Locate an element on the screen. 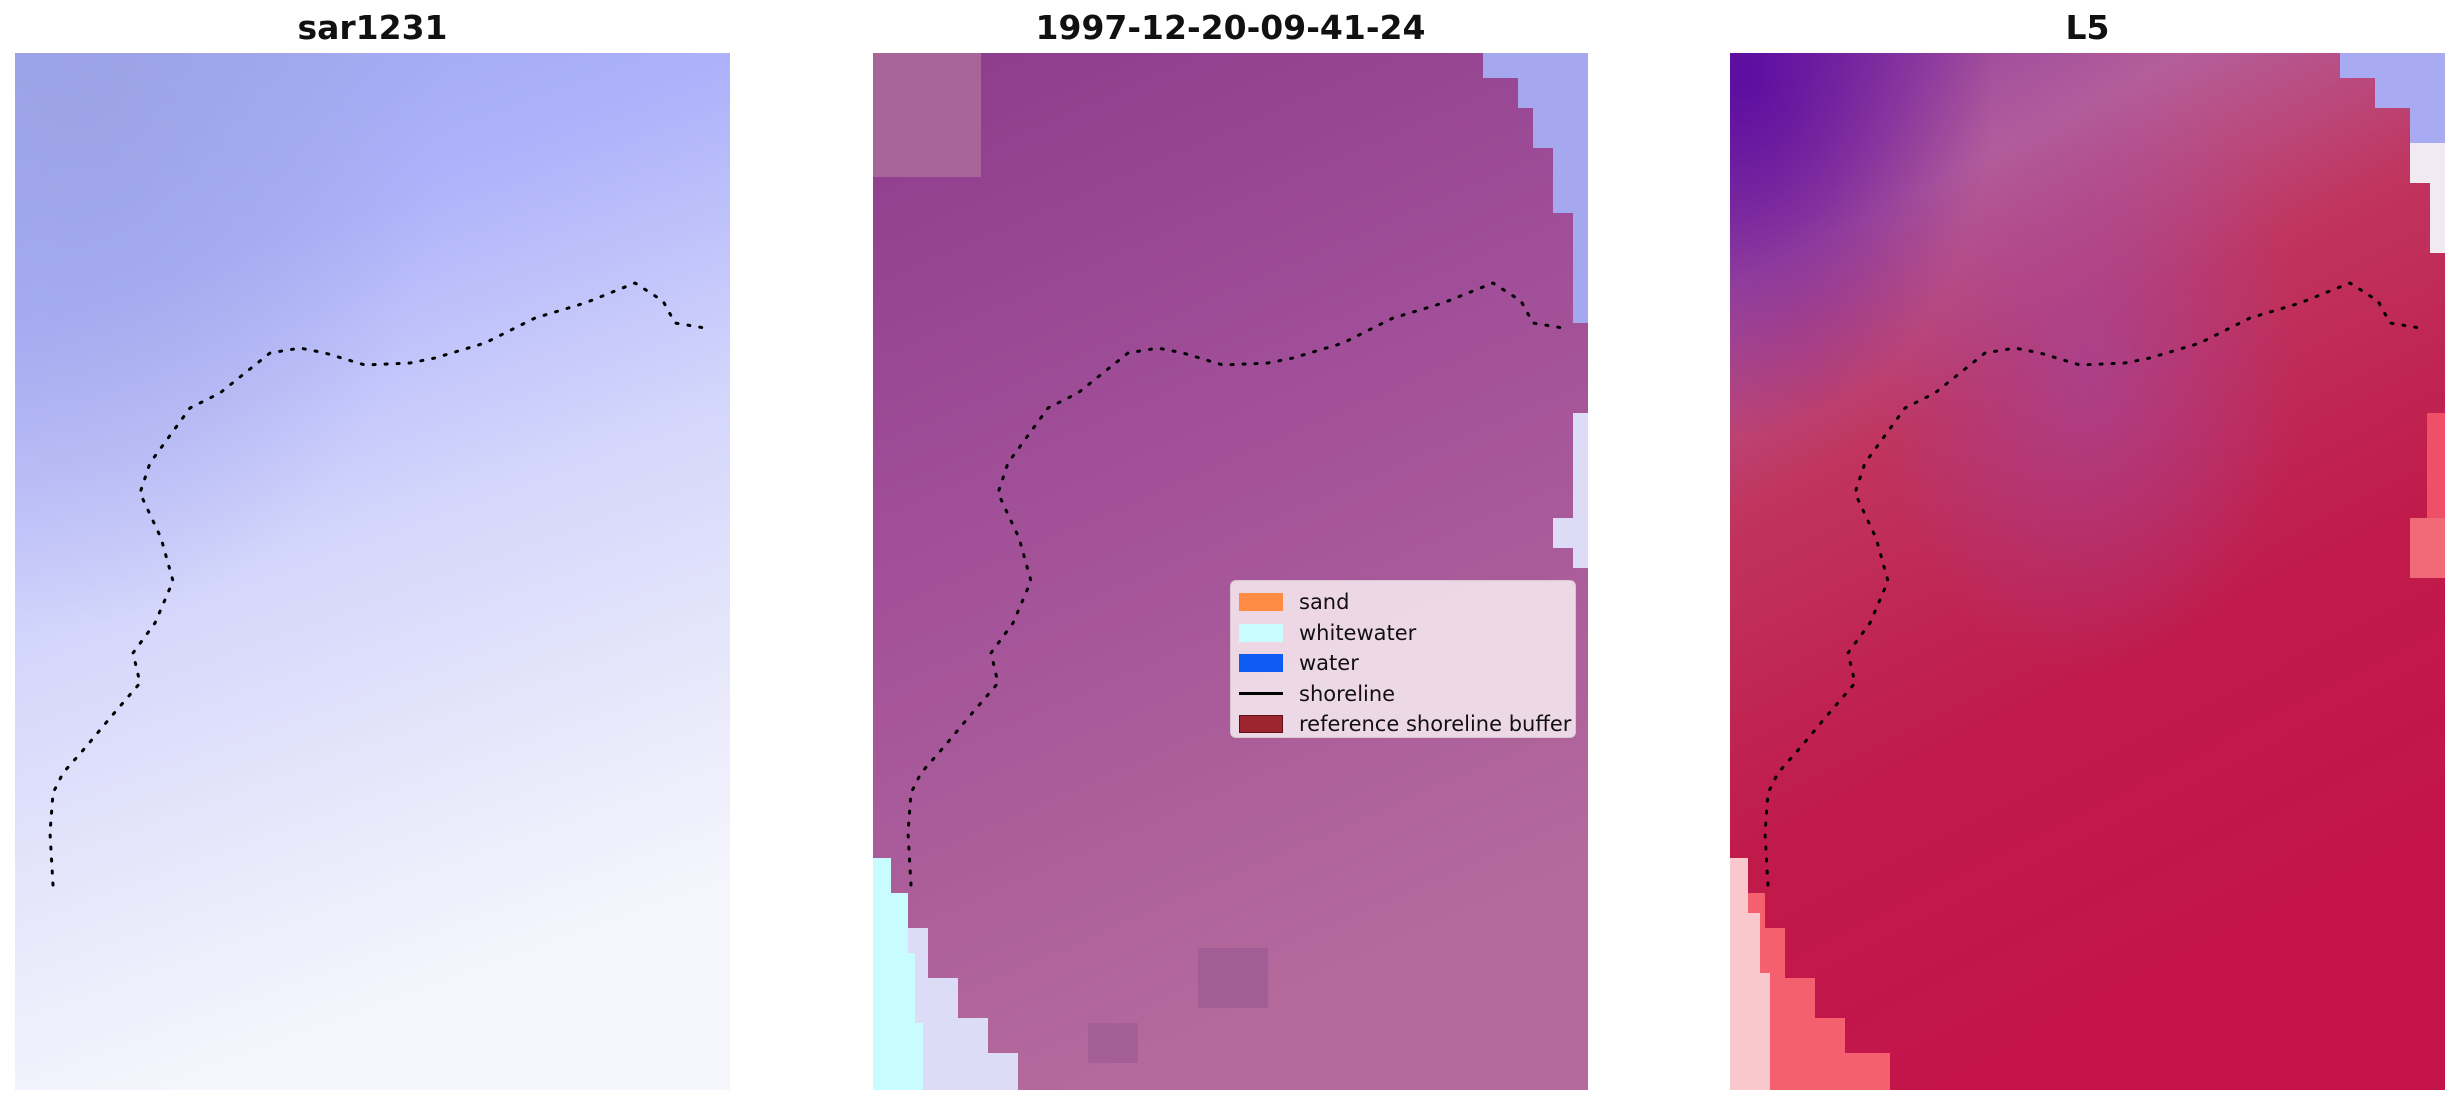 This screenshot has width=2460, height=1104. legend-swatch-reference-buffer is located at coordinates (1261, 724).